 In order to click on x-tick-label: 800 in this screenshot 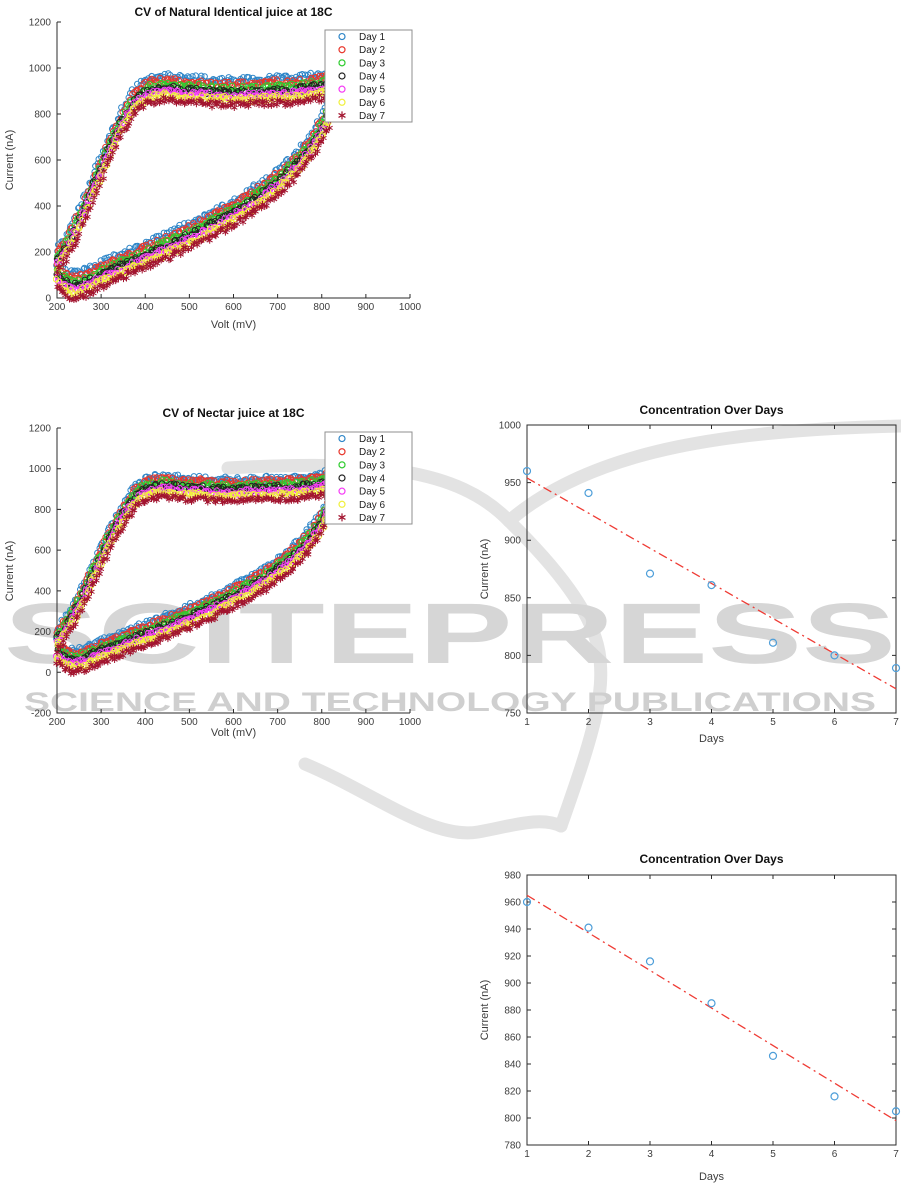, I will do `click(321, 722)`.